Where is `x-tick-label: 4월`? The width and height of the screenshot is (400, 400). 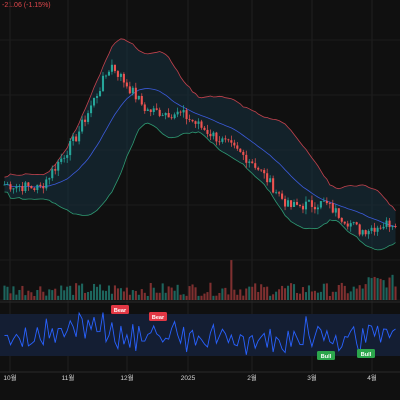
x-tick-label: 4월 is located at coordinates (372, 377).